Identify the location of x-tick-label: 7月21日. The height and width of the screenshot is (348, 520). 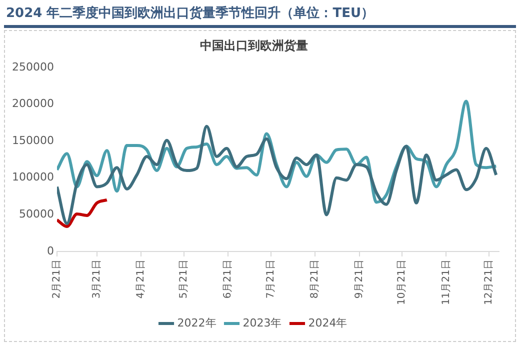
(270, 279).